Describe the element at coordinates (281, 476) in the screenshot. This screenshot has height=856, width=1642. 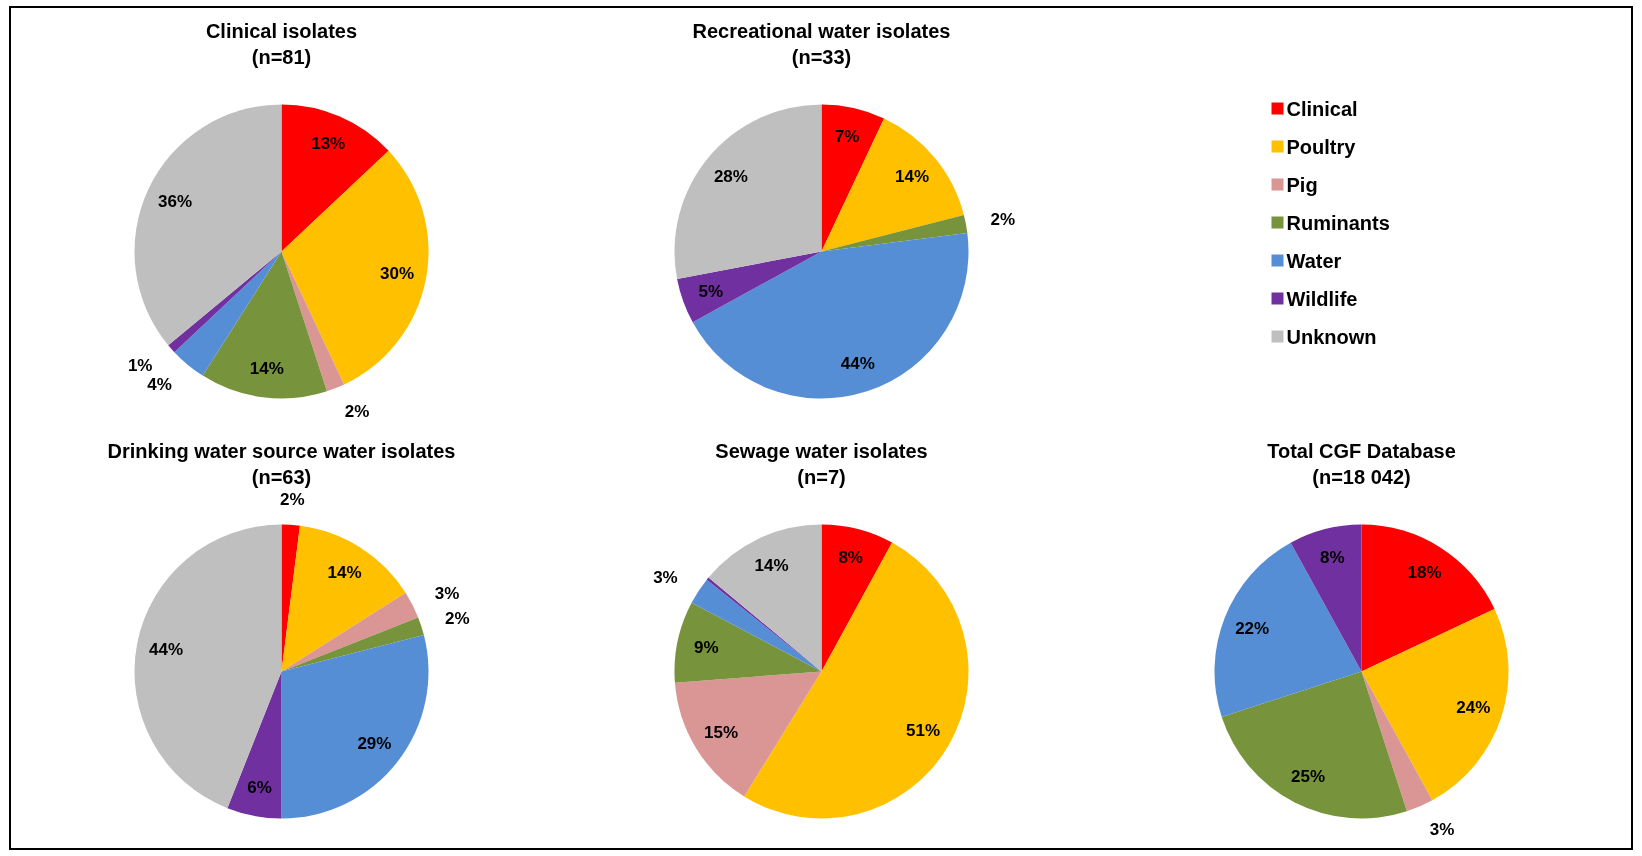
I see `chart-subtitle: (n=63)` at that location.